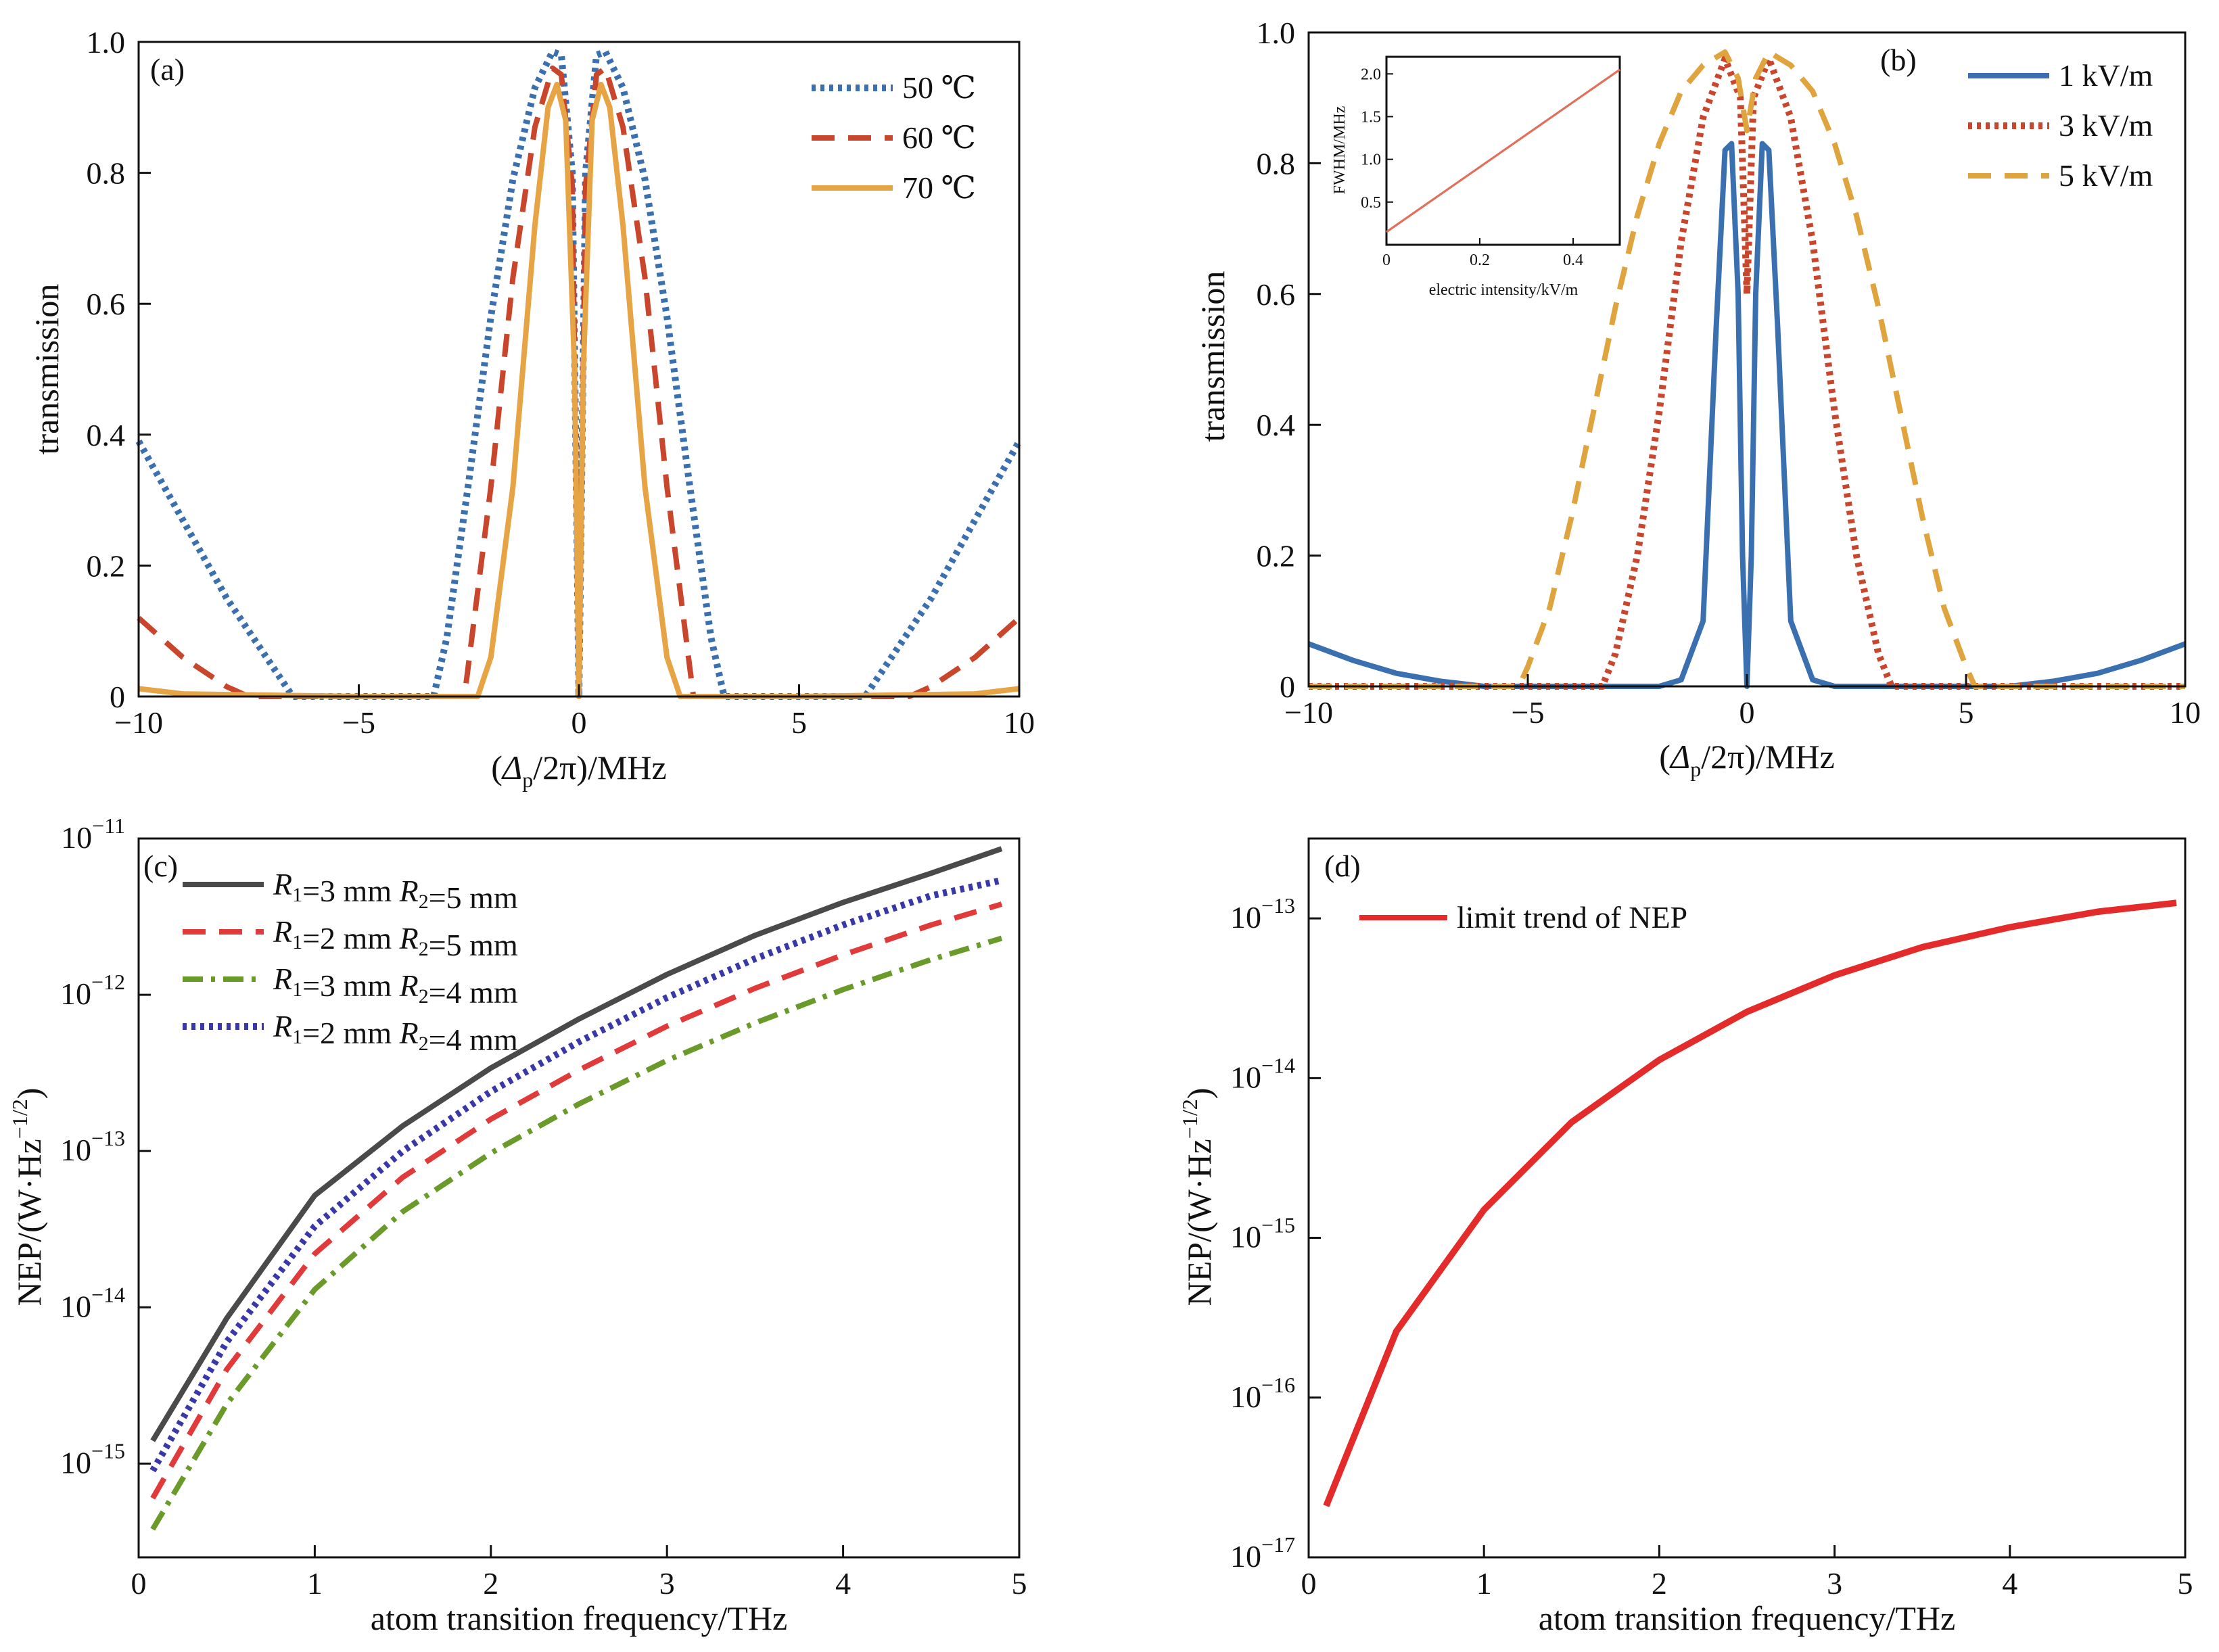  What do you see at coordinates (92, 990) in the screenshot?
I see `panel-c-ytick-label: 10−12` at bounding box center [92, 990].